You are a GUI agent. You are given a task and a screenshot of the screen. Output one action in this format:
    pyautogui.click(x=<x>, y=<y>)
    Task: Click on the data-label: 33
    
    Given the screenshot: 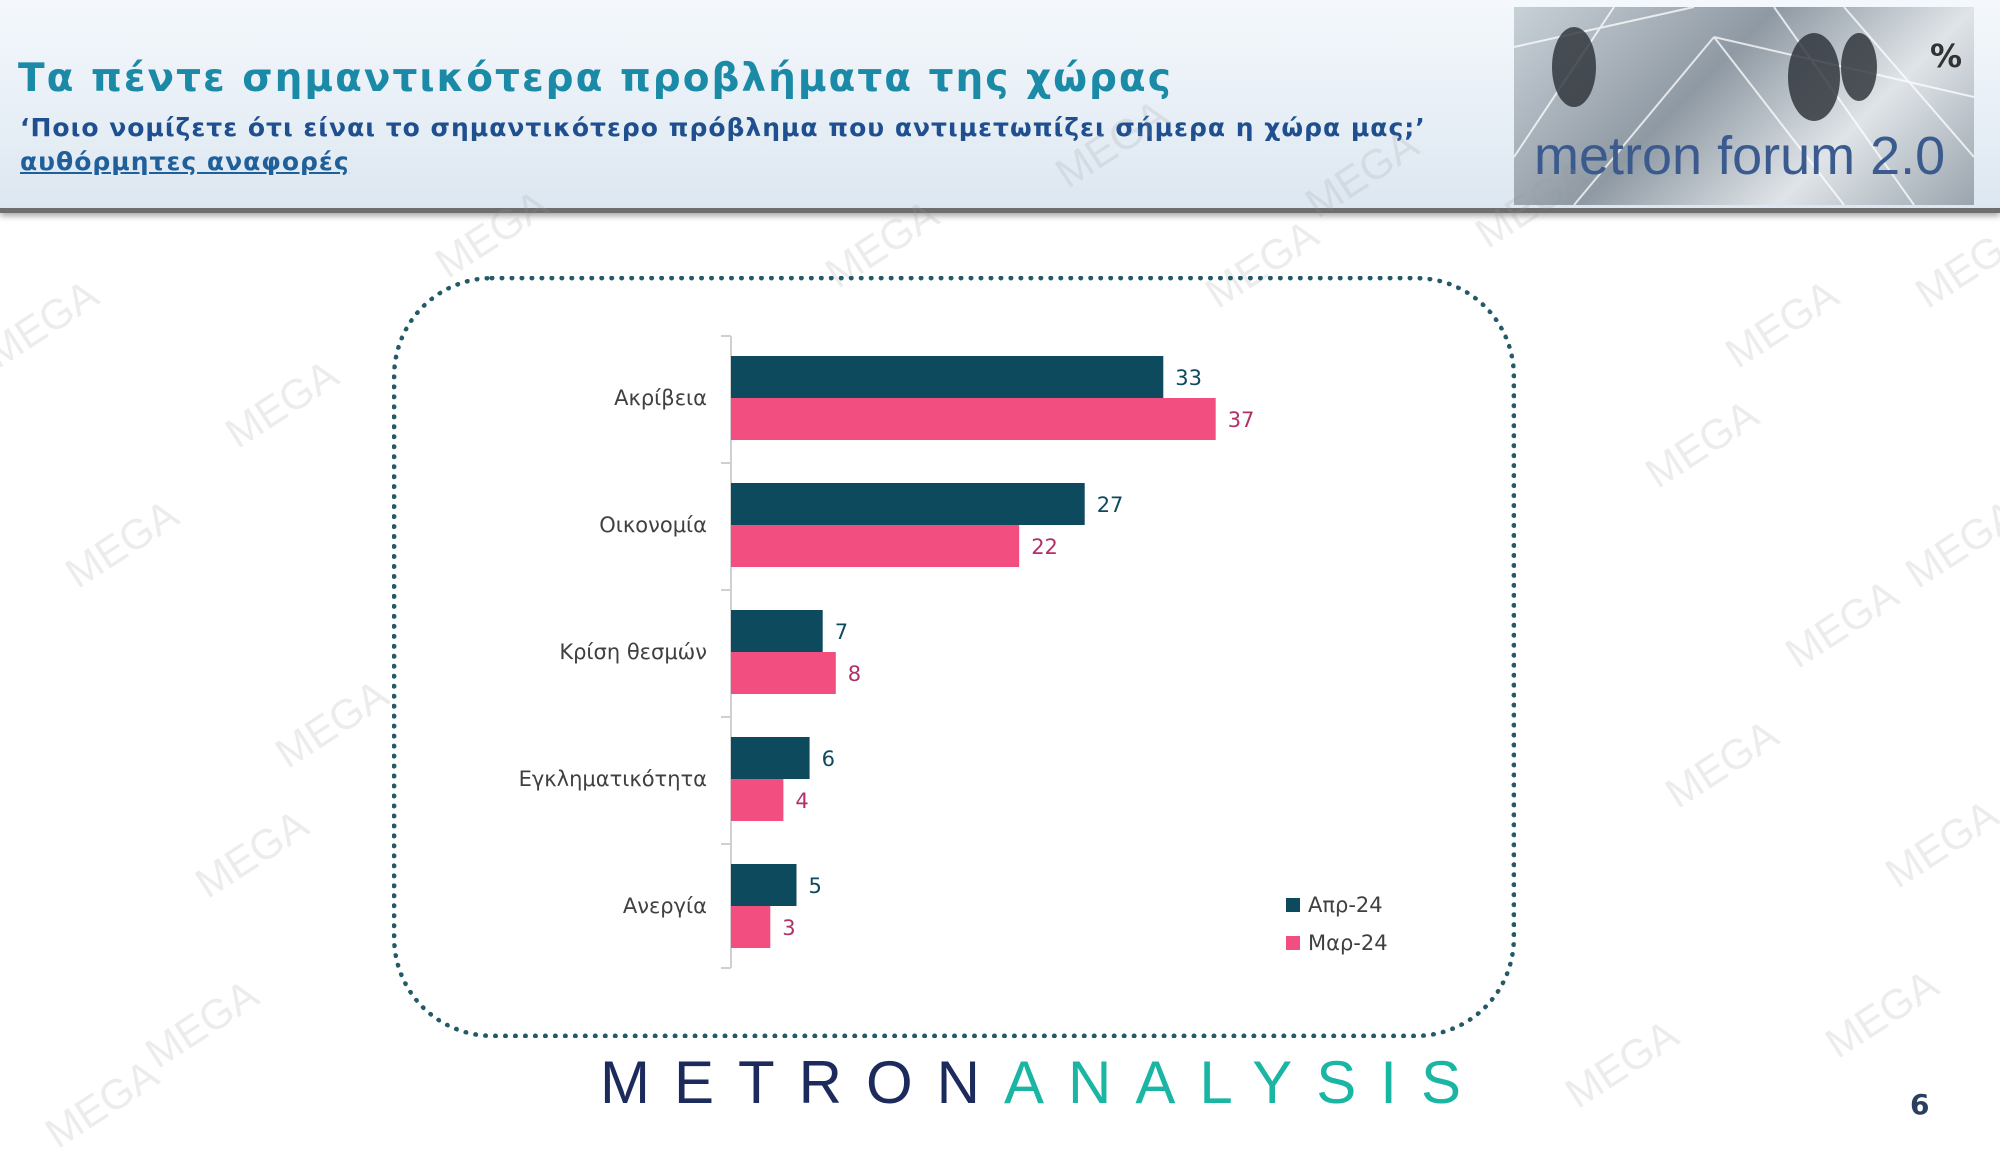 What is the action you would take?
    pyautogui.click(x=1188, y=378)
    